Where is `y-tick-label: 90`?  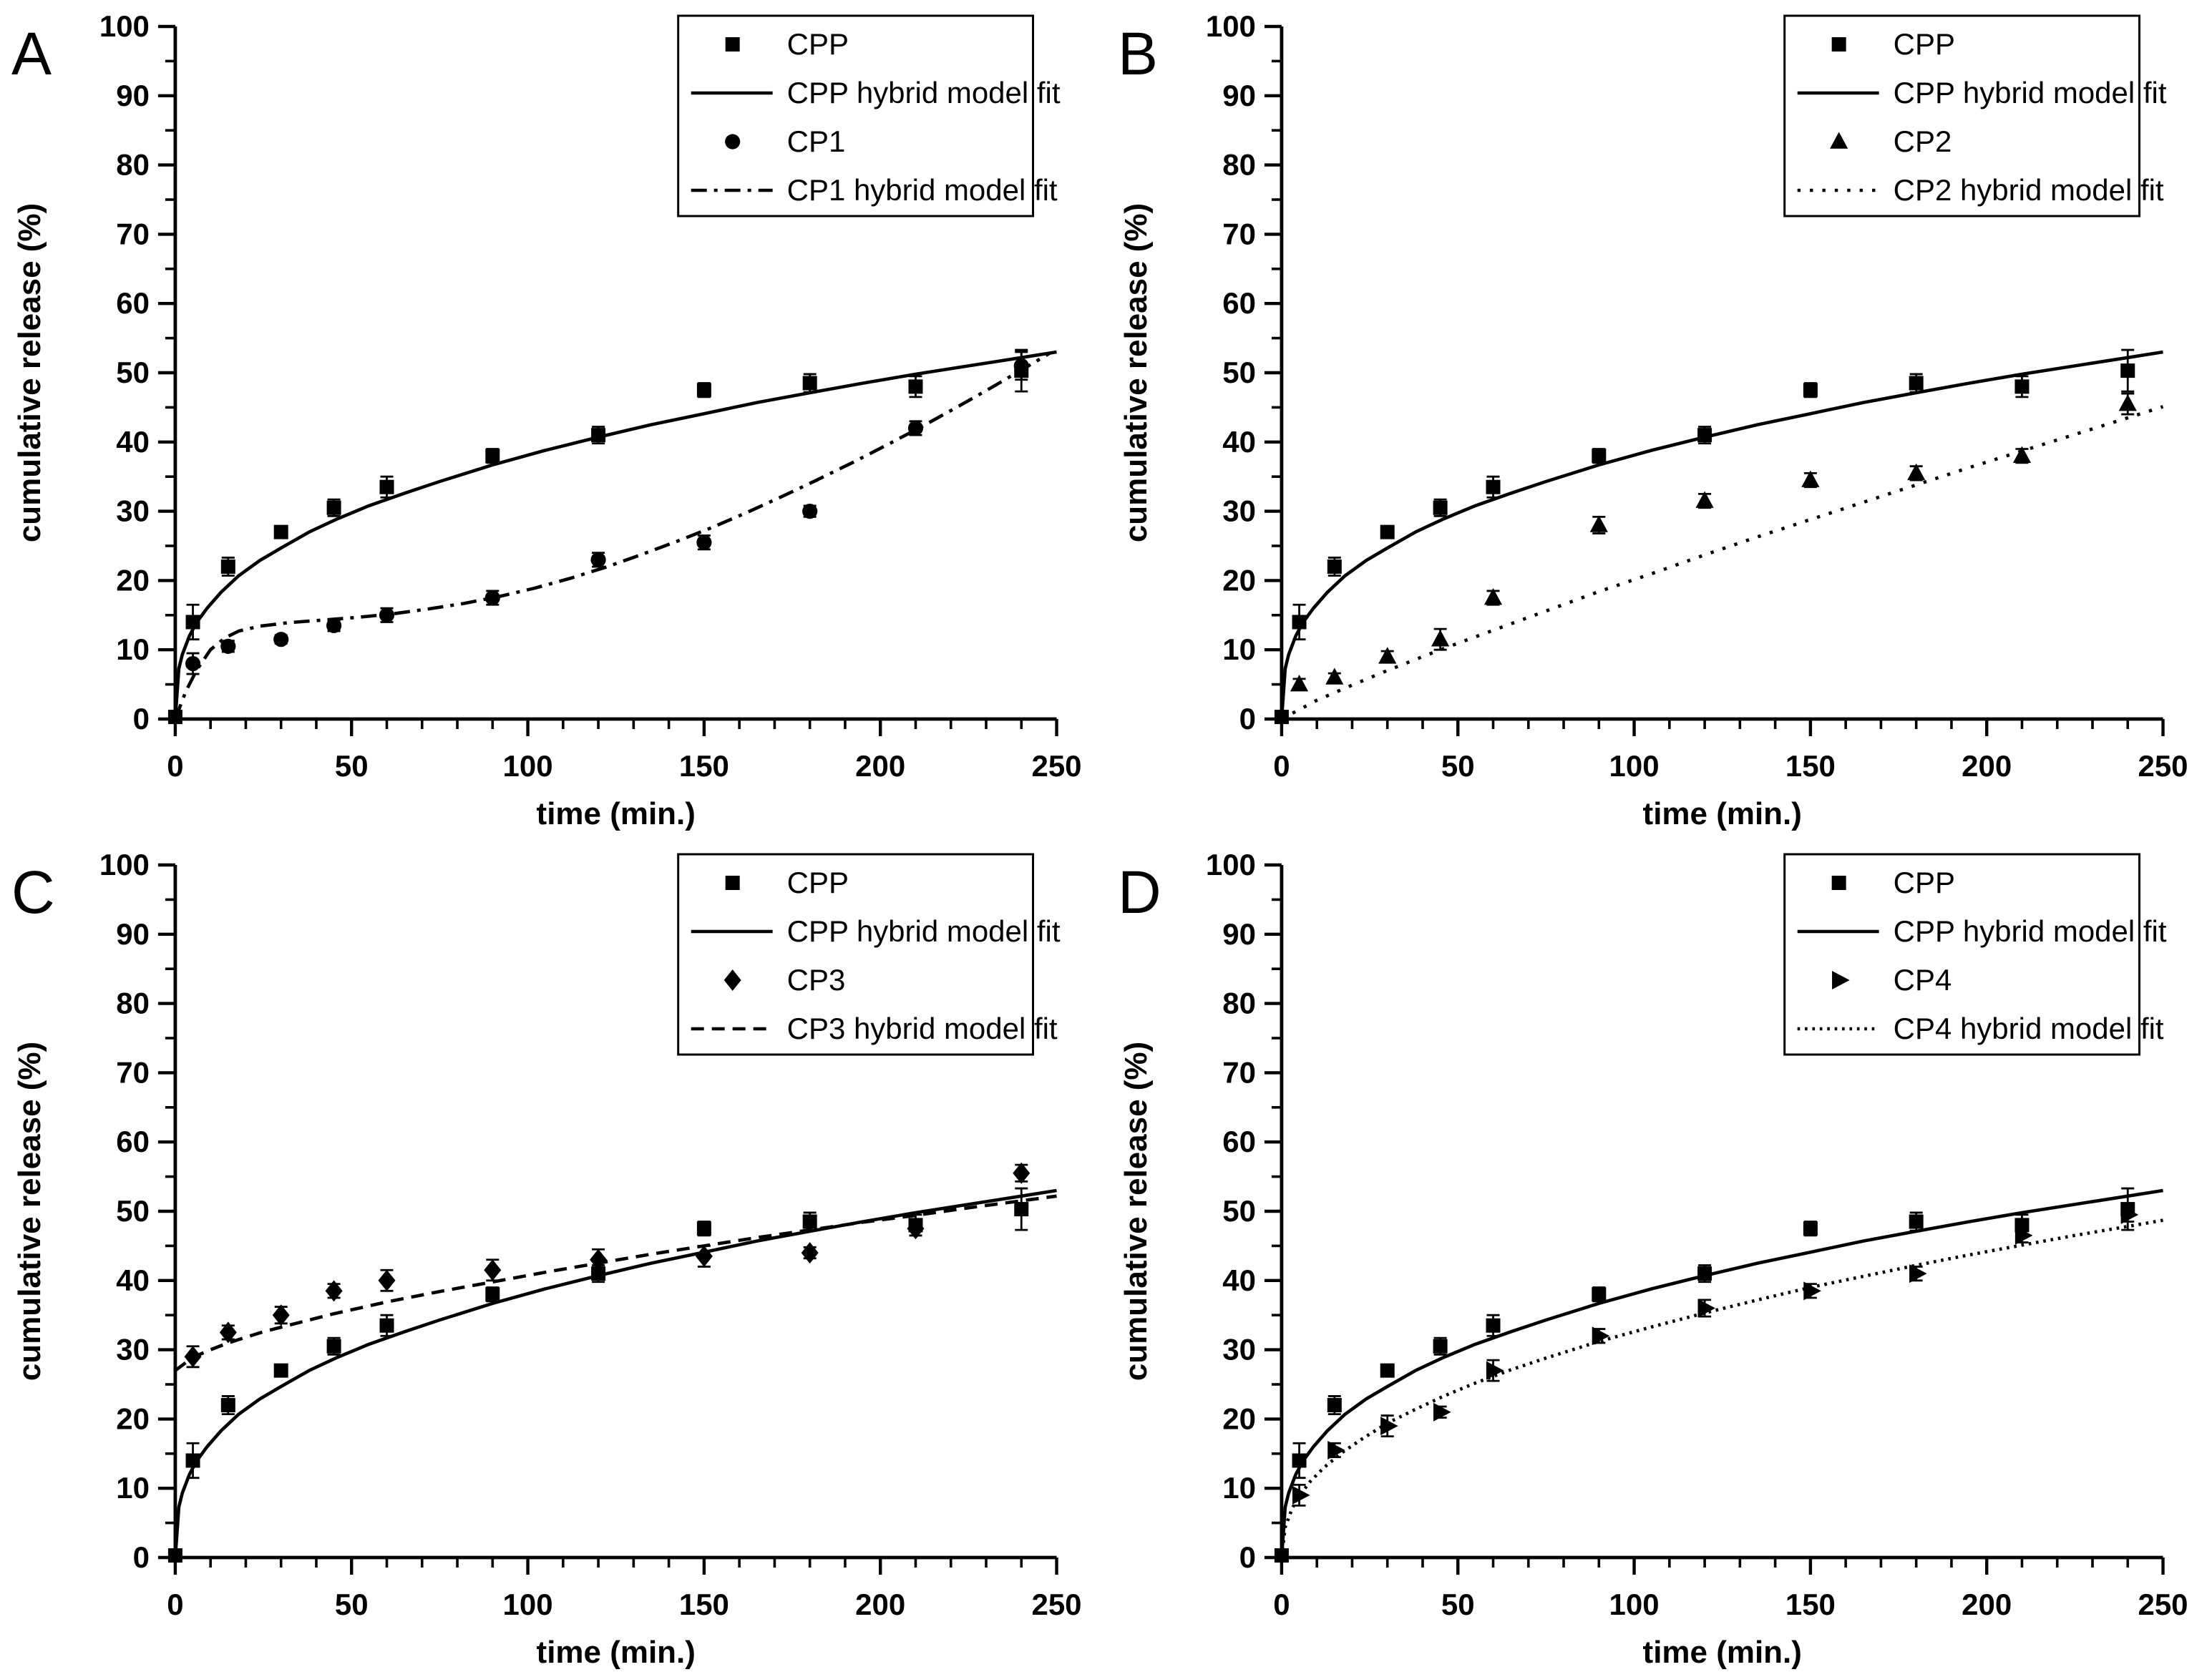 y-tick-label: 90 is located at coordinates (1239, 95).